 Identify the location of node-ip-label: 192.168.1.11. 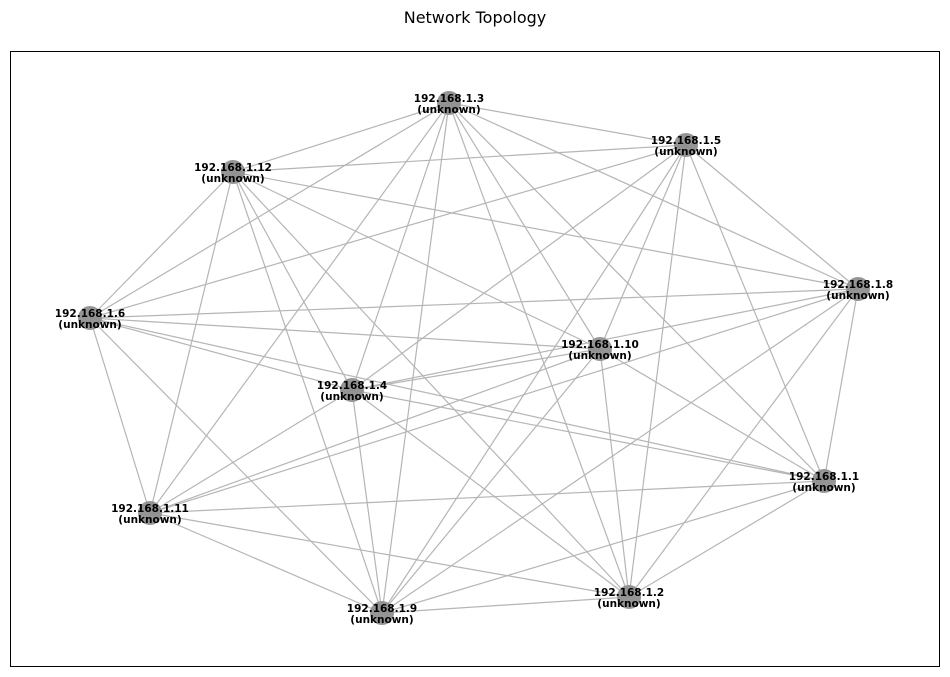
(150, 509).